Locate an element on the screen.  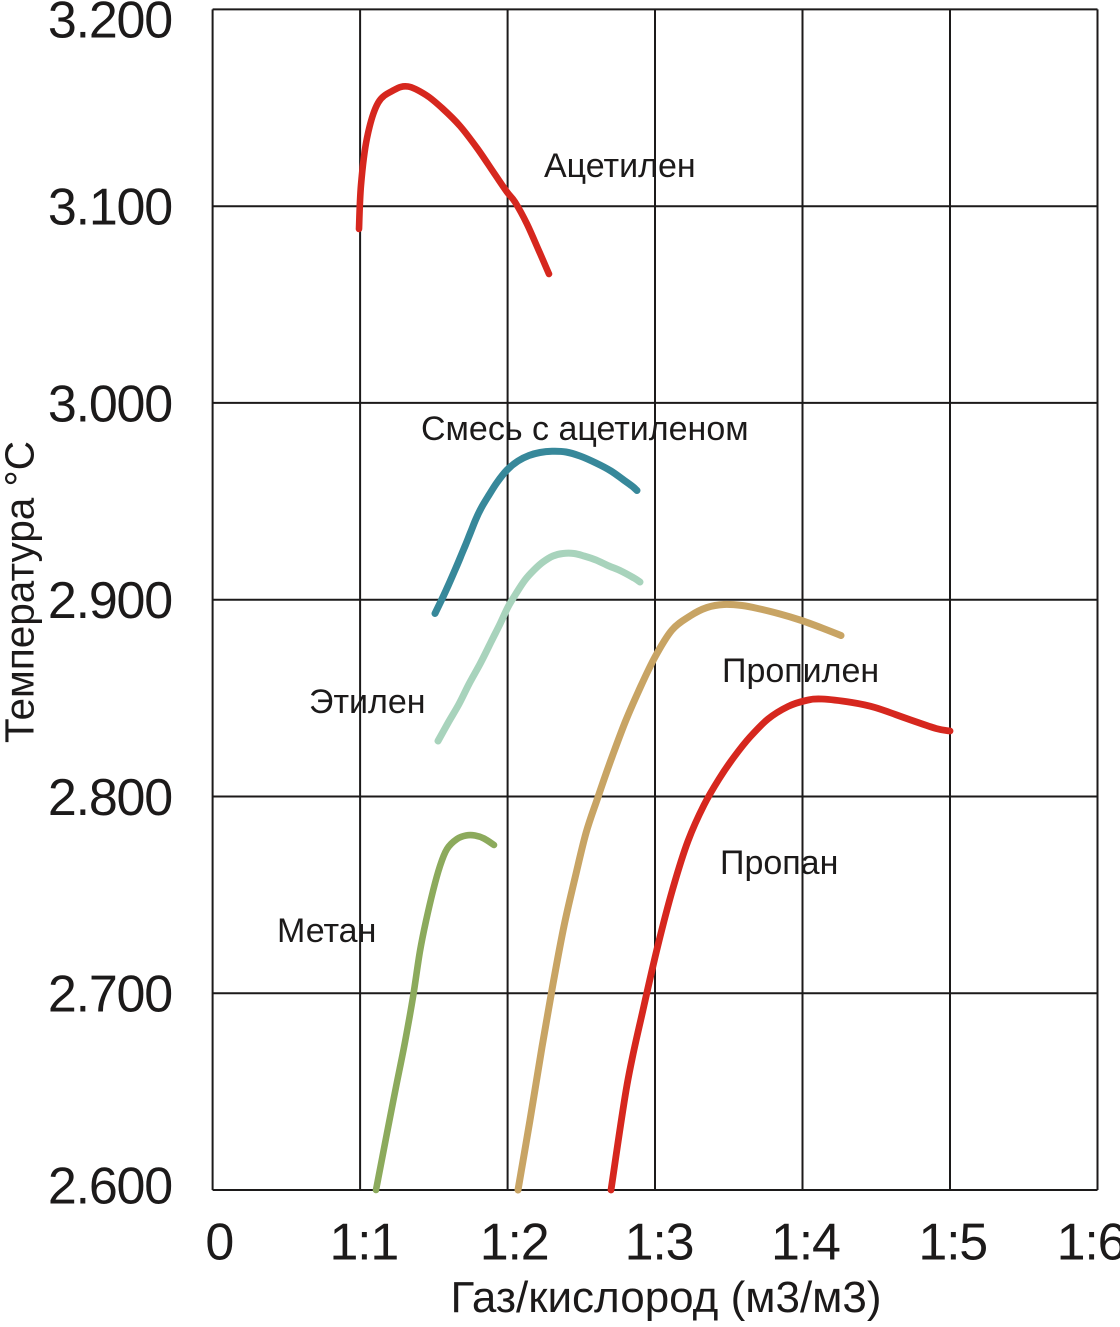
svg-text: Этилен is located at coordinates (367, 702).